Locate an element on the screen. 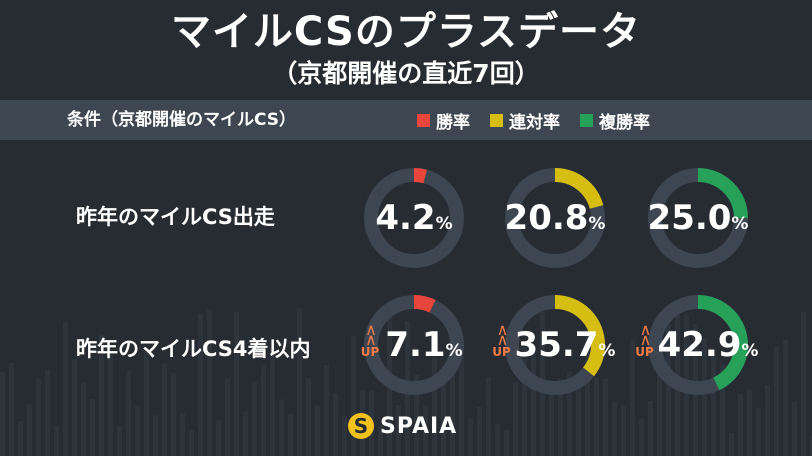 The width and height of the screenshot is (812, 456). value-label-r0-top3: 25.0% is located at coordinates (698, 221).